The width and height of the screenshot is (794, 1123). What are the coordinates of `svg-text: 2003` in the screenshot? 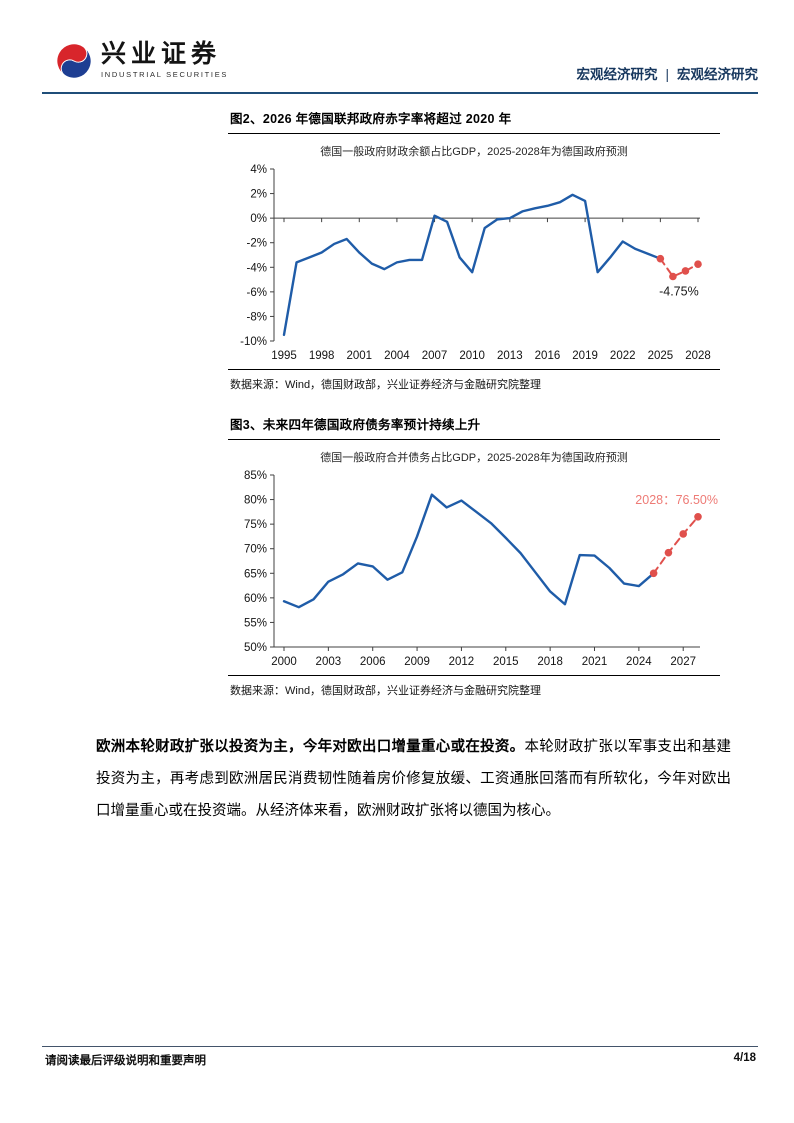 It's located at (329, 662).